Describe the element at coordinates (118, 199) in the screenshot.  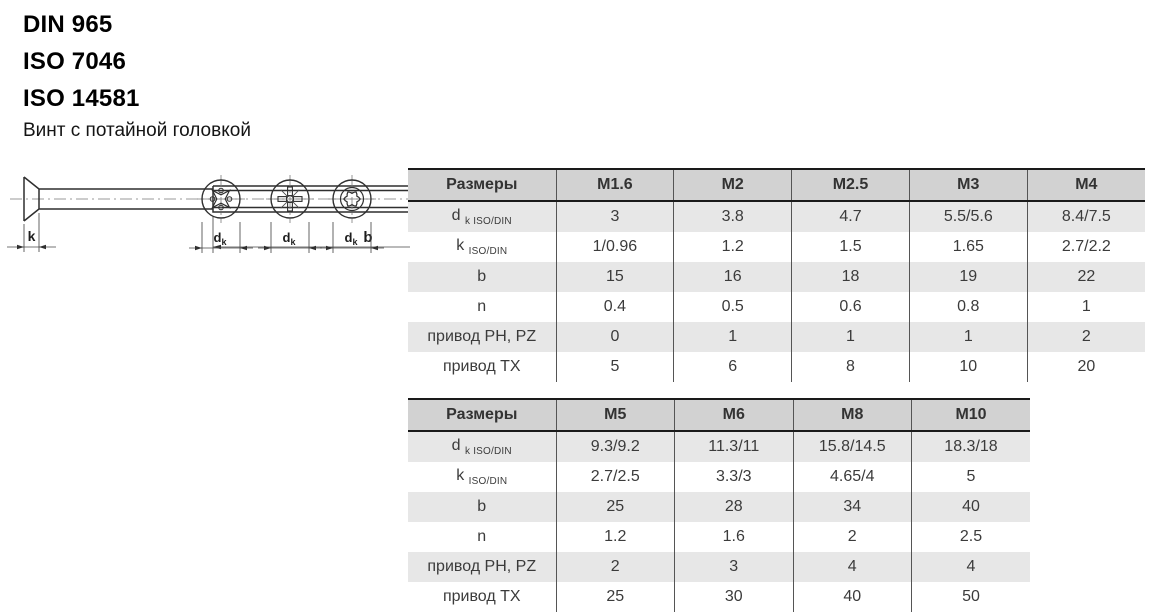
I see `screw-head-outline` at that location.